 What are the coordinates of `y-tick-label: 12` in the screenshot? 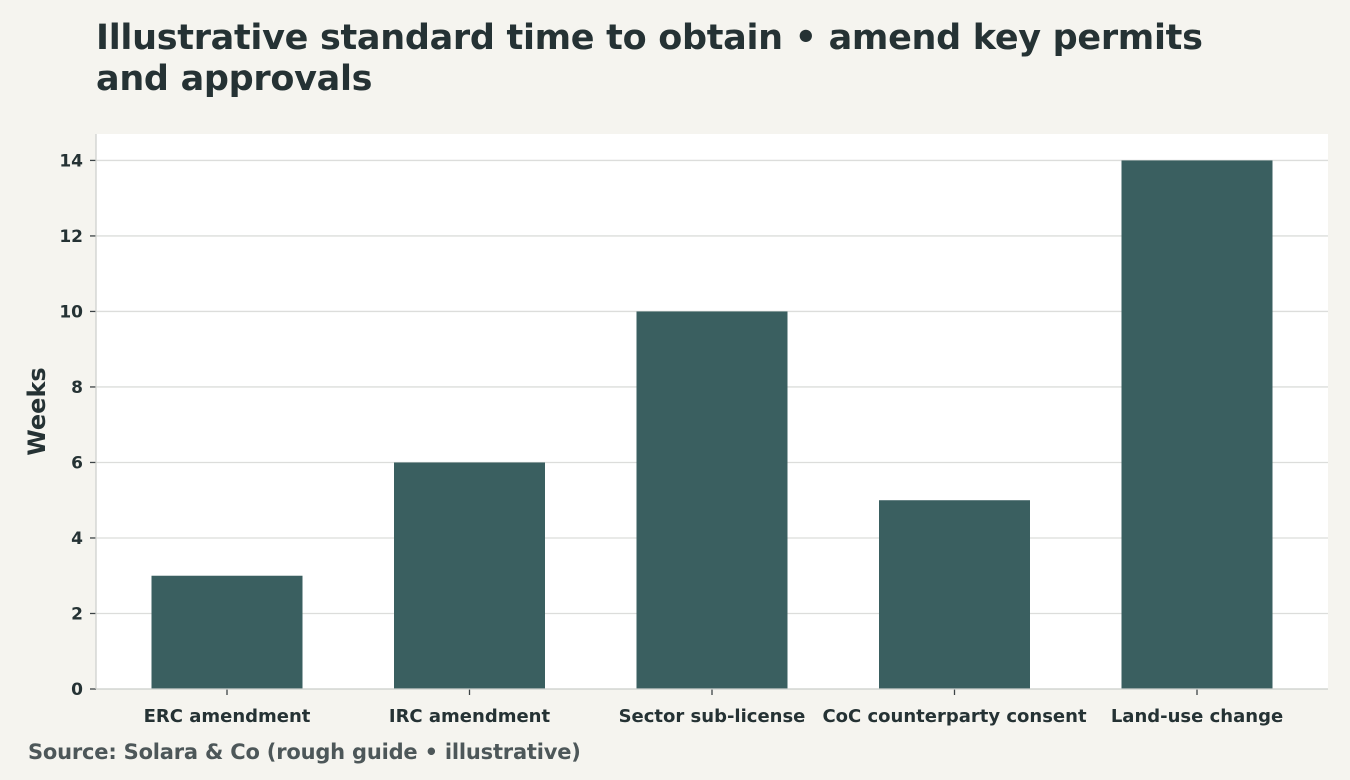 It's located at (71, 237).